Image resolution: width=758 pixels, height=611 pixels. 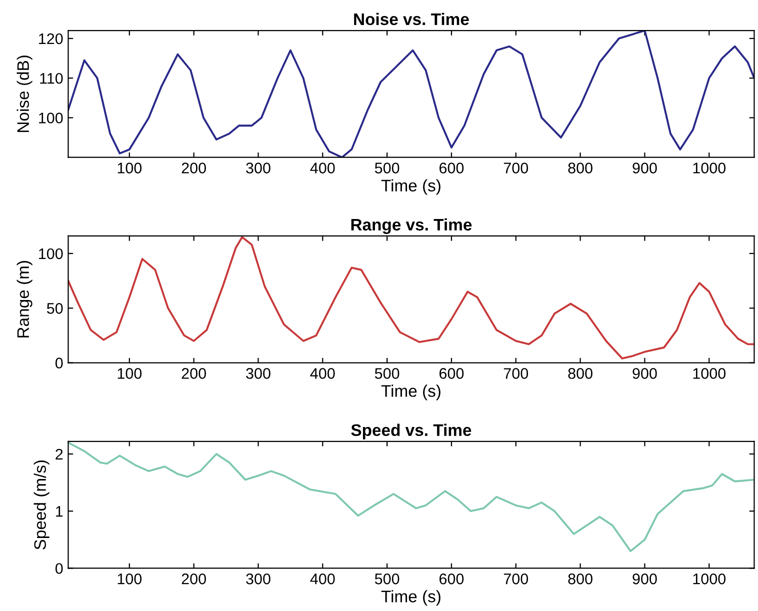 I want to click on chart-title: Range vs. Time, so click(x=411, y=226).